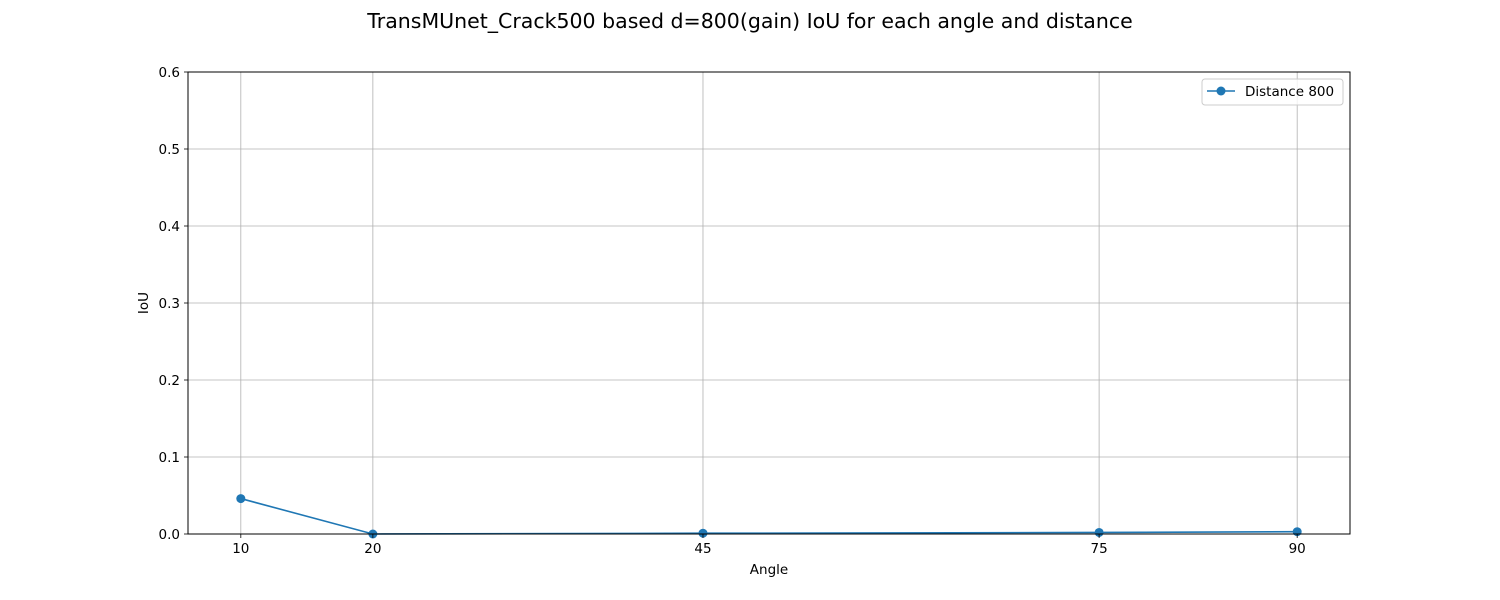  Describe the element at coordinates (769, 570) in the screenshot. I see `x-axis-label: Angle` at that location.